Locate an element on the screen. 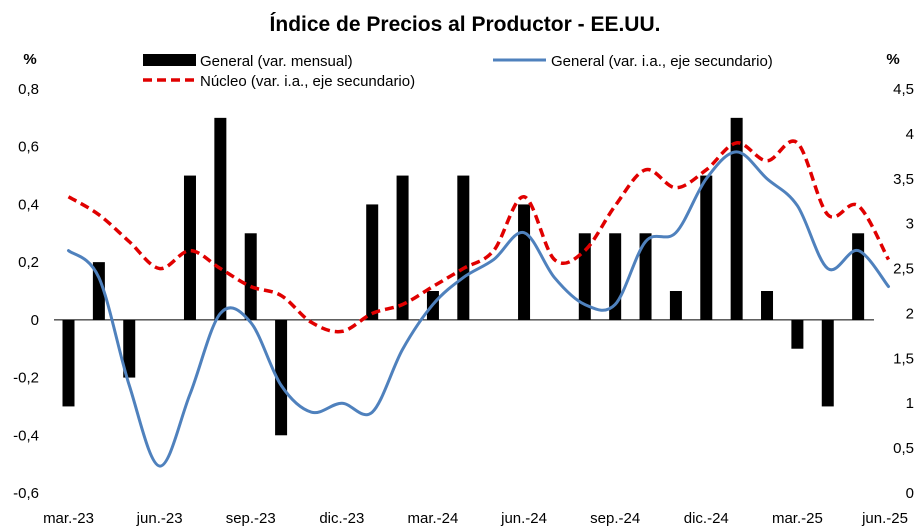 Image resolution: width=923 pixels, height=531 pixels. x-tick-label: mar.-23 is located at coordinates (68, 518).